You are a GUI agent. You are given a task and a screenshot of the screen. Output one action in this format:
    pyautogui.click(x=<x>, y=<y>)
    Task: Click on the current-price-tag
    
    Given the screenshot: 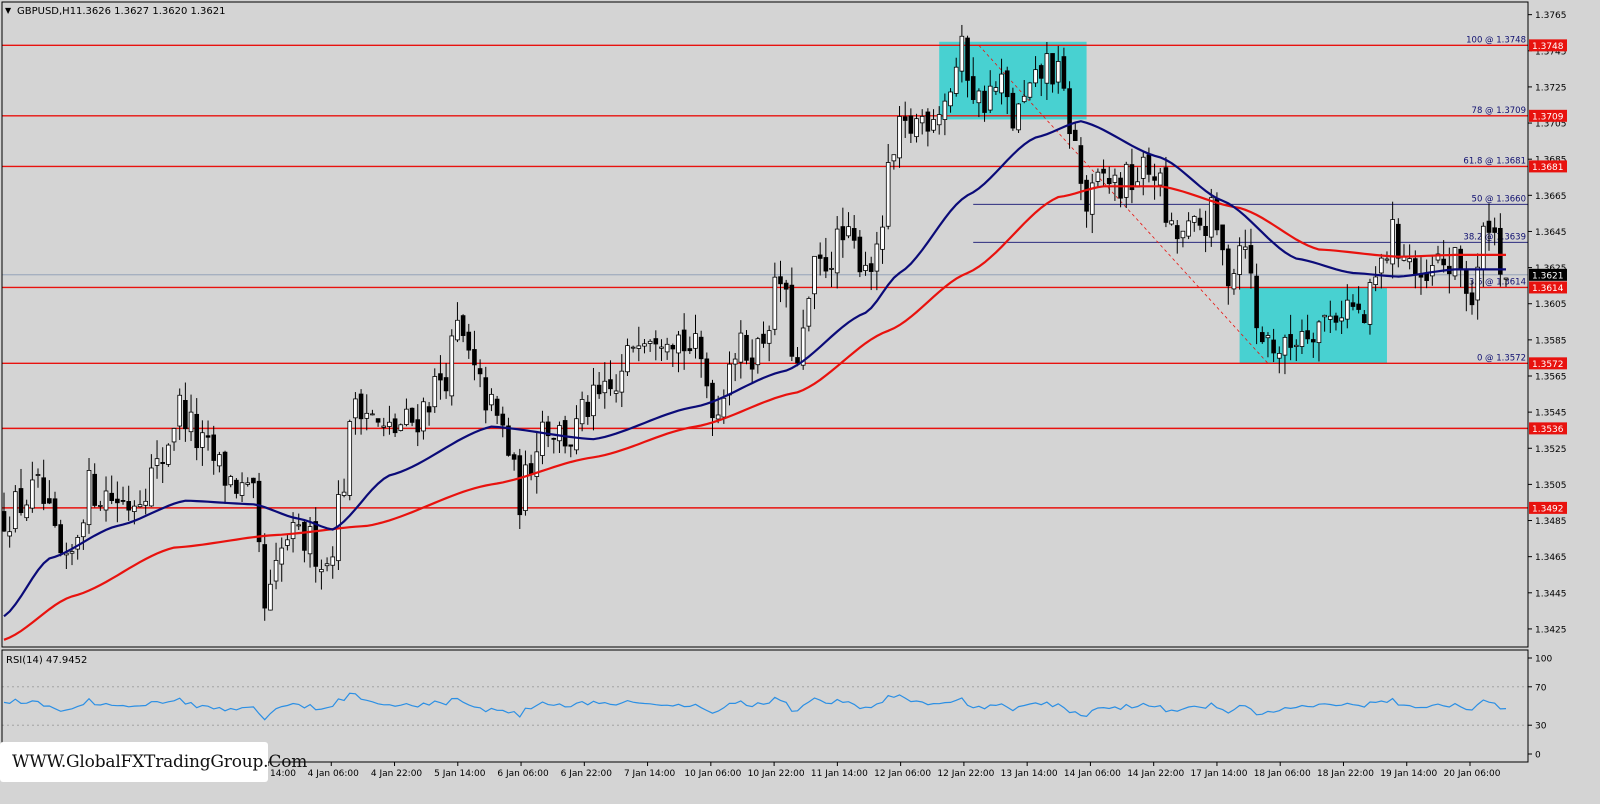 What is the action you would take?
    pyautogui.click(x=1548, y=274)
    